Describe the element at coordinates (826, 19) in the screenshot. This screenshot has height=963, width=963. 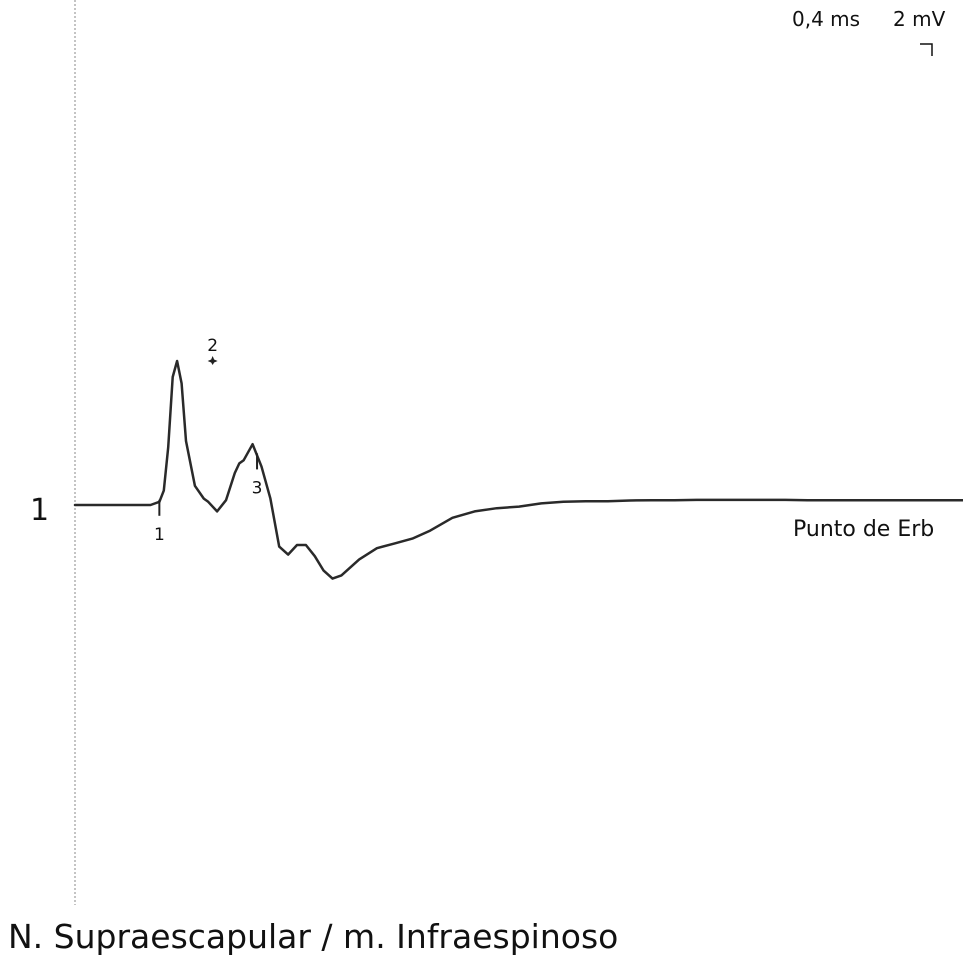
I see `time-scale-label: 0,4 ms` at that location.